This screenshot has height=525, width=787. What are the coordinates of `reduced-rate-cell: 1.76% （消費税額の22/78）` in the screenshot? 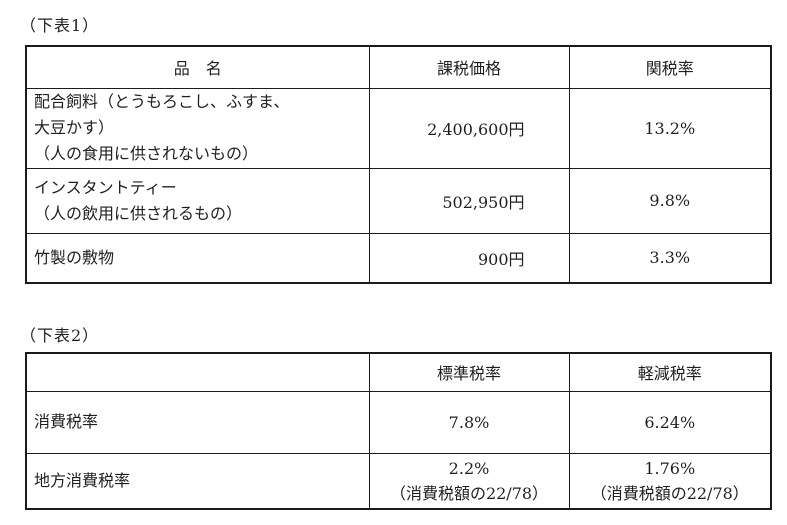 It's located at (670, 481).